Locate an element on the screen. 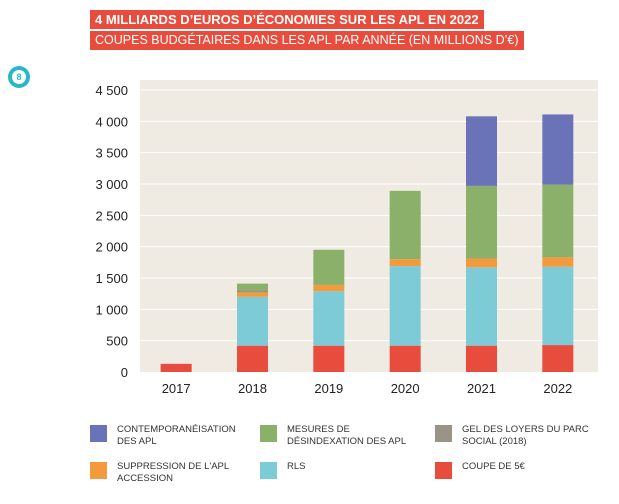 This screenshot has height=504, width=619. y-tick-label: 4 000 is located at coordinates (111, 121).